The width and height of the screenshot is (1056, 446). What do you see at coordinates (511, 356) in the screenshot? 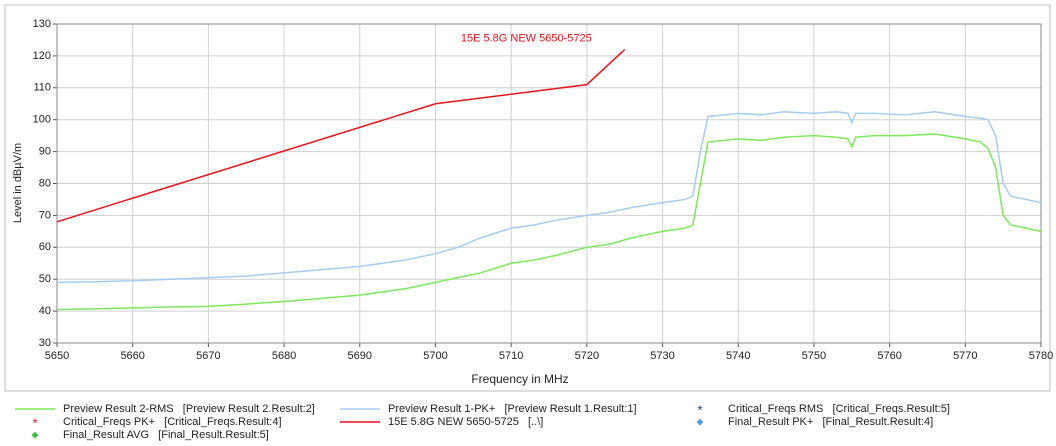
I see `x-tick-label: 5710` at bounding box center [511, 356].